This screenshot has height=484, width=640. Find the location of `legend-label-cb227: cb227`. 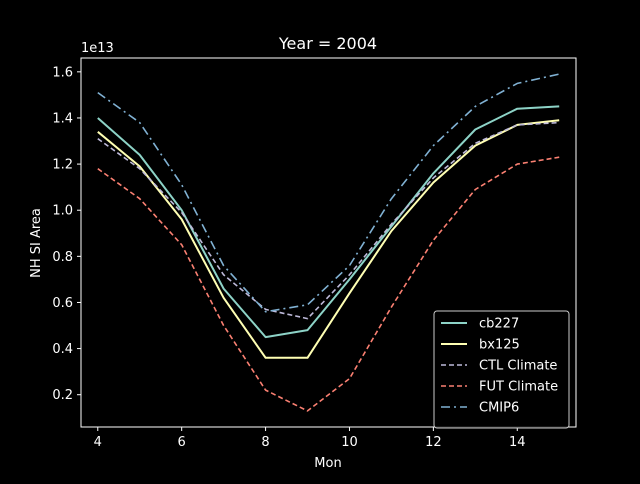

legend-label-cb227: cb227 is located at coordinates (499, 324).